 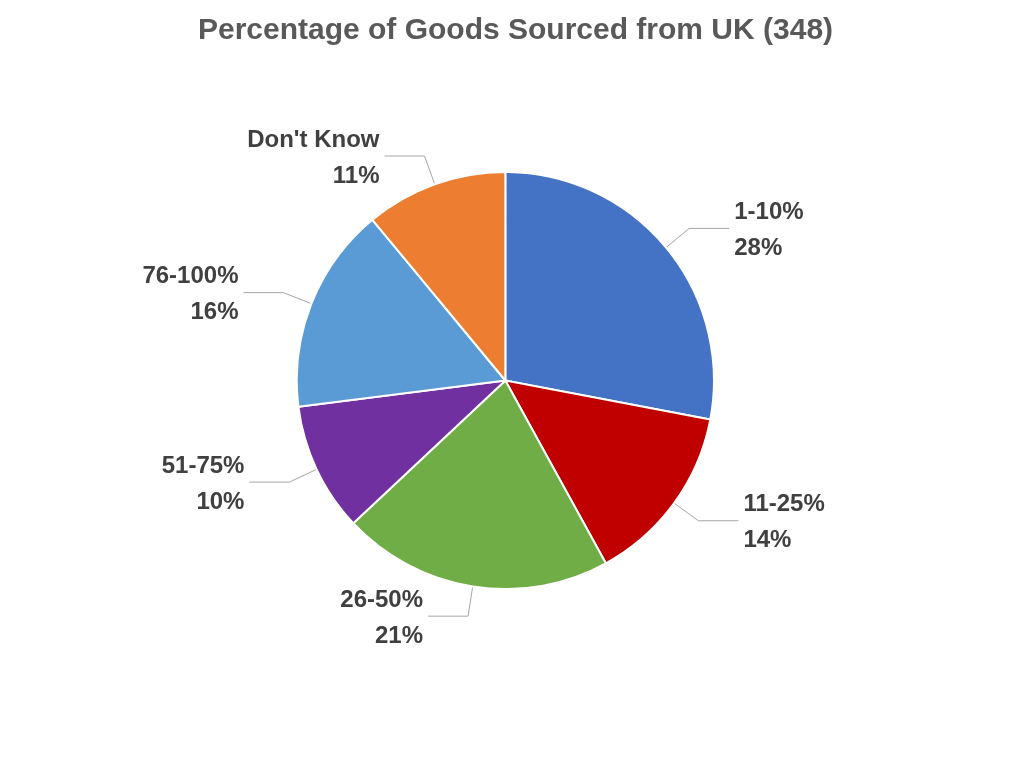 What do you see at coordinates (313, 138) in the screenshot?
I see `slice-label: Don't Know` at bounding box center [313, 138].